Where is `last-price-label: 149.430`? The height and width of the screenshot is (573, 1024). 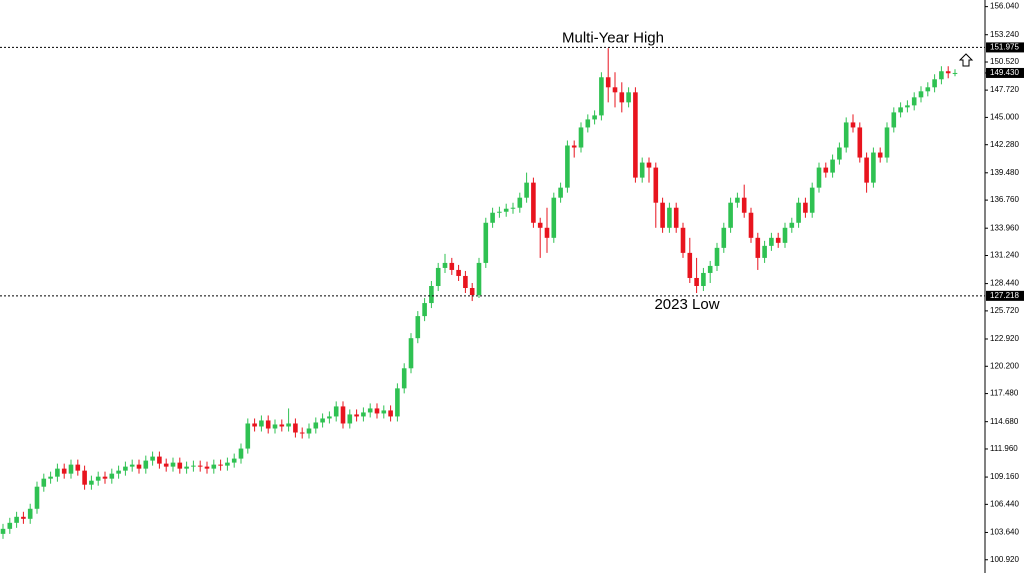 last-price-label: 149.430 is located at coordinates (1004, 72).